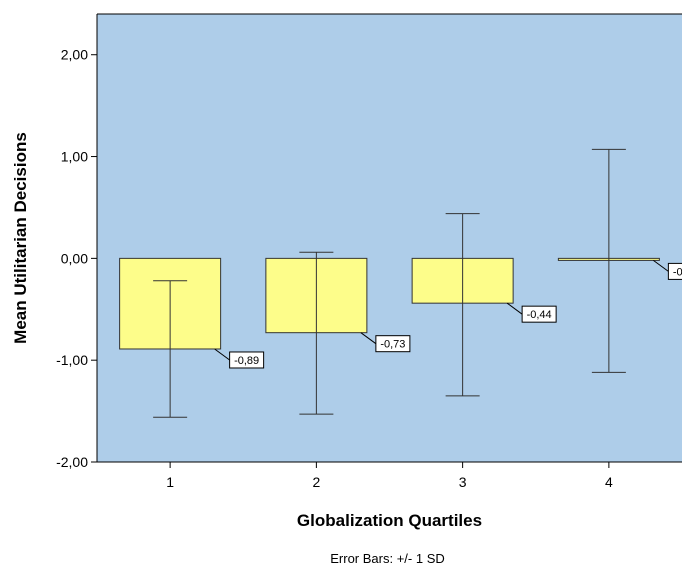 The height and width of the screenshot is (573, 682). I want to click on x-tick-label: 2, so click(316, 482).